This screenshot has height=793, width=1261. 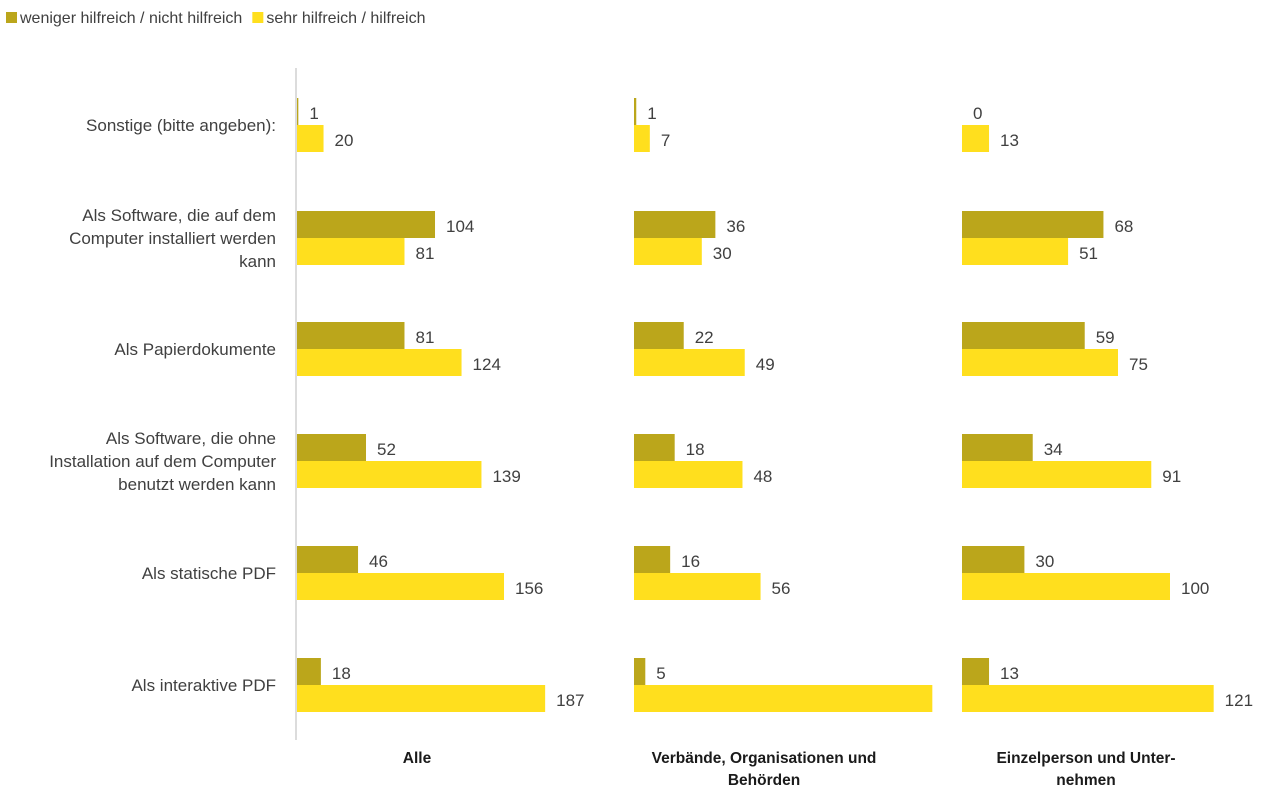 I want to click on legend-swatch-weniger, so click(x=11, y=17).